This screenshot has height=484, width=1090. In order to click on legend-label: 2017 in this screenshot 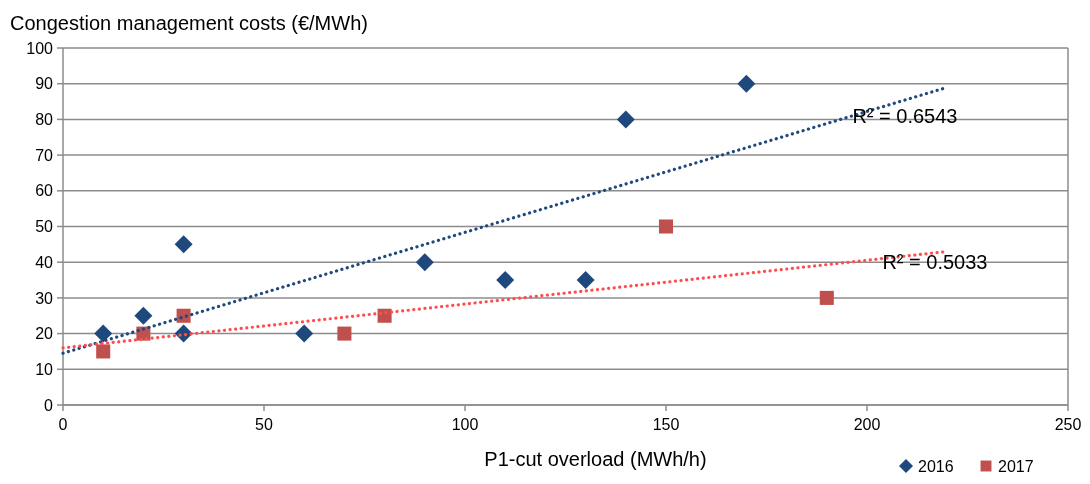, I will do `click(1016, 466)`.